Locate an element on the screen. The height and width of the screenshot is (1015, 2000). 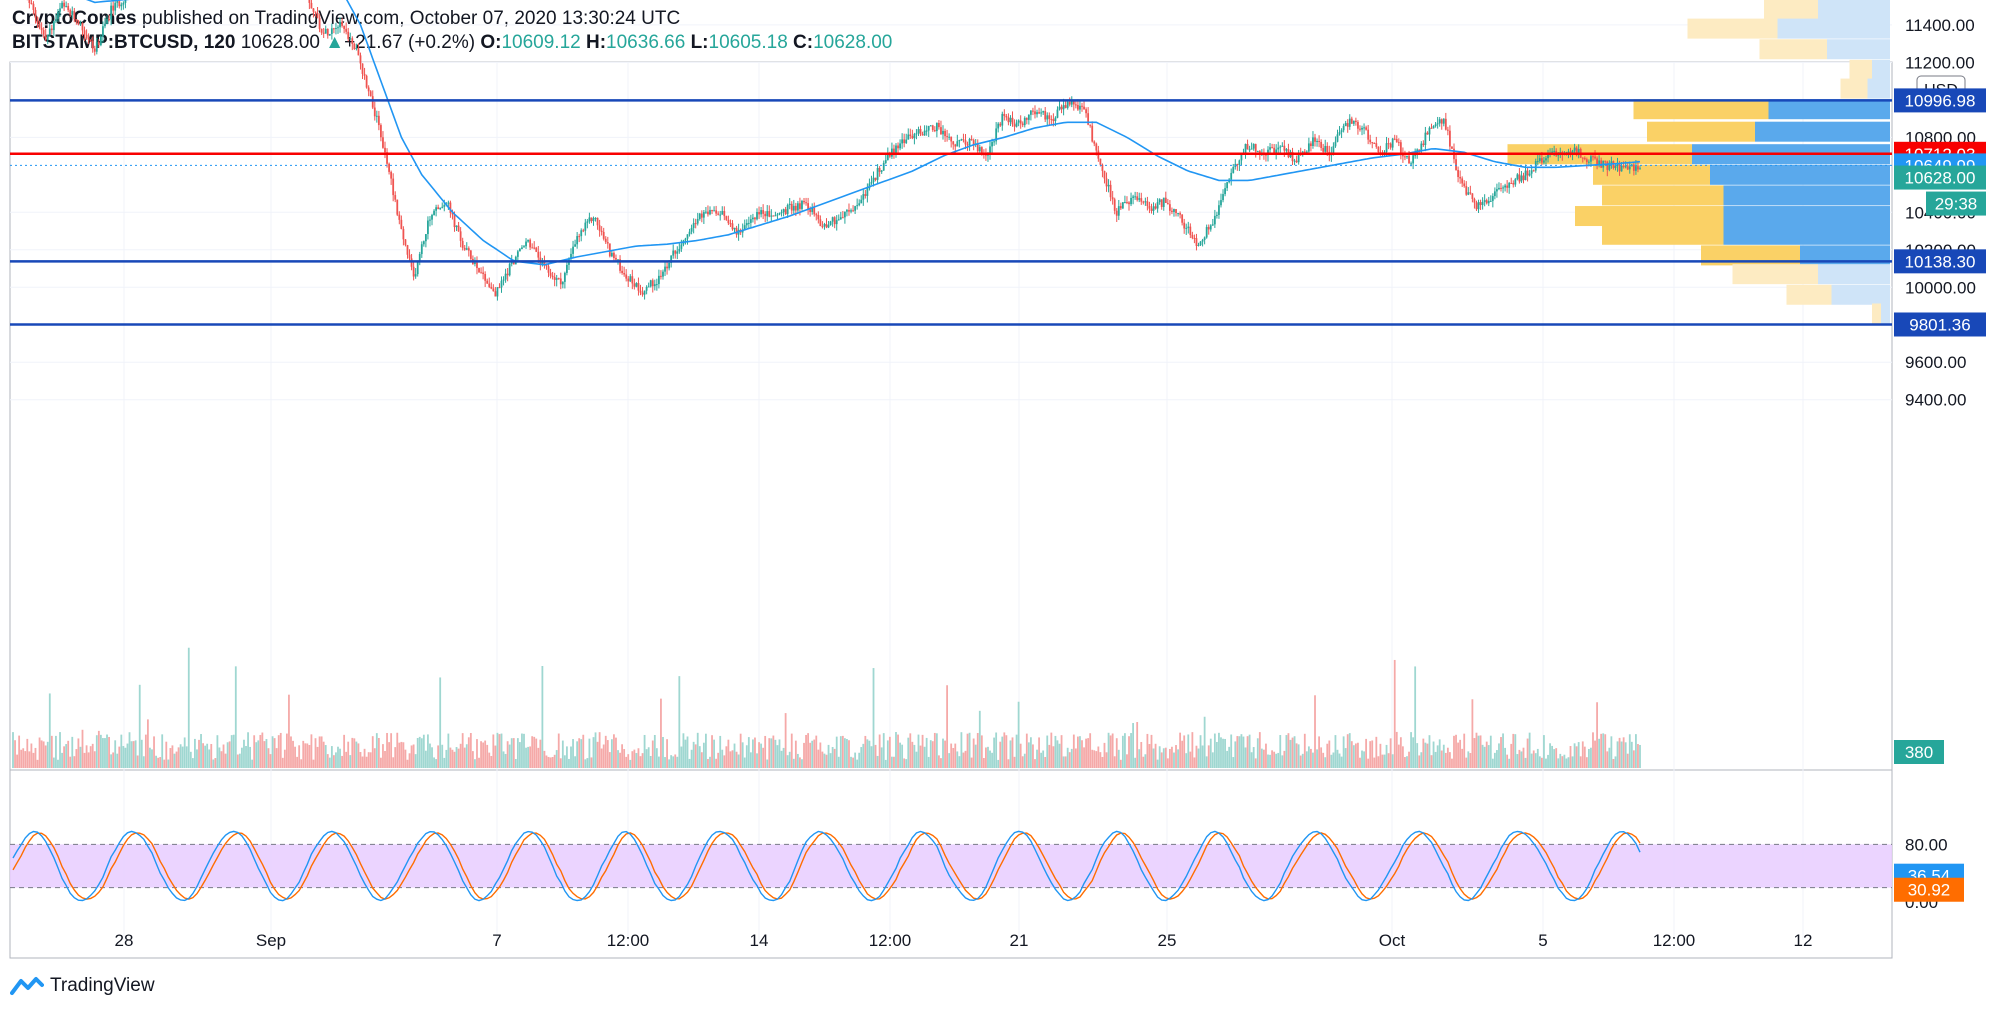
time-tick-label: 12:00 is located at coordinates (1674, 940).